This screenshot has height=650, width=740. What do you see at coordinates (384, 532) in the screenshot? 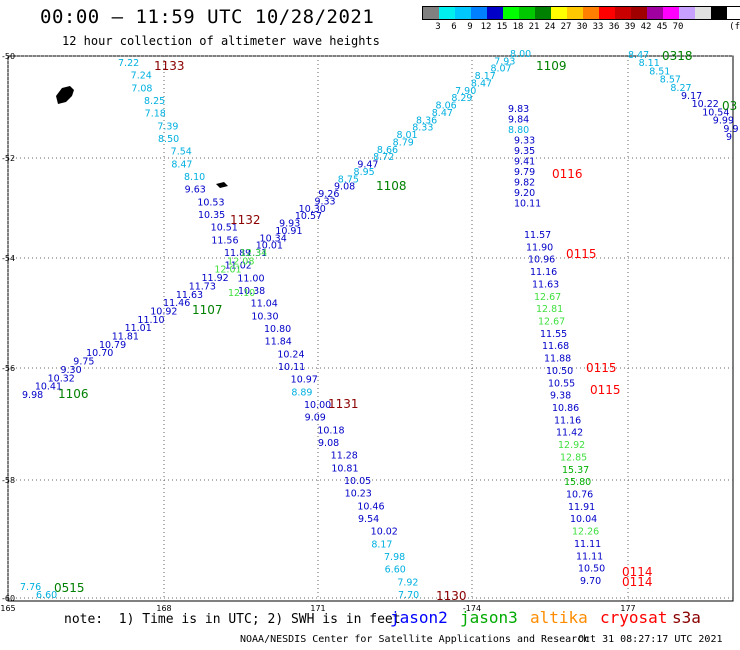
I see `wave-value: 10.02` at bounding box center [384, 532].